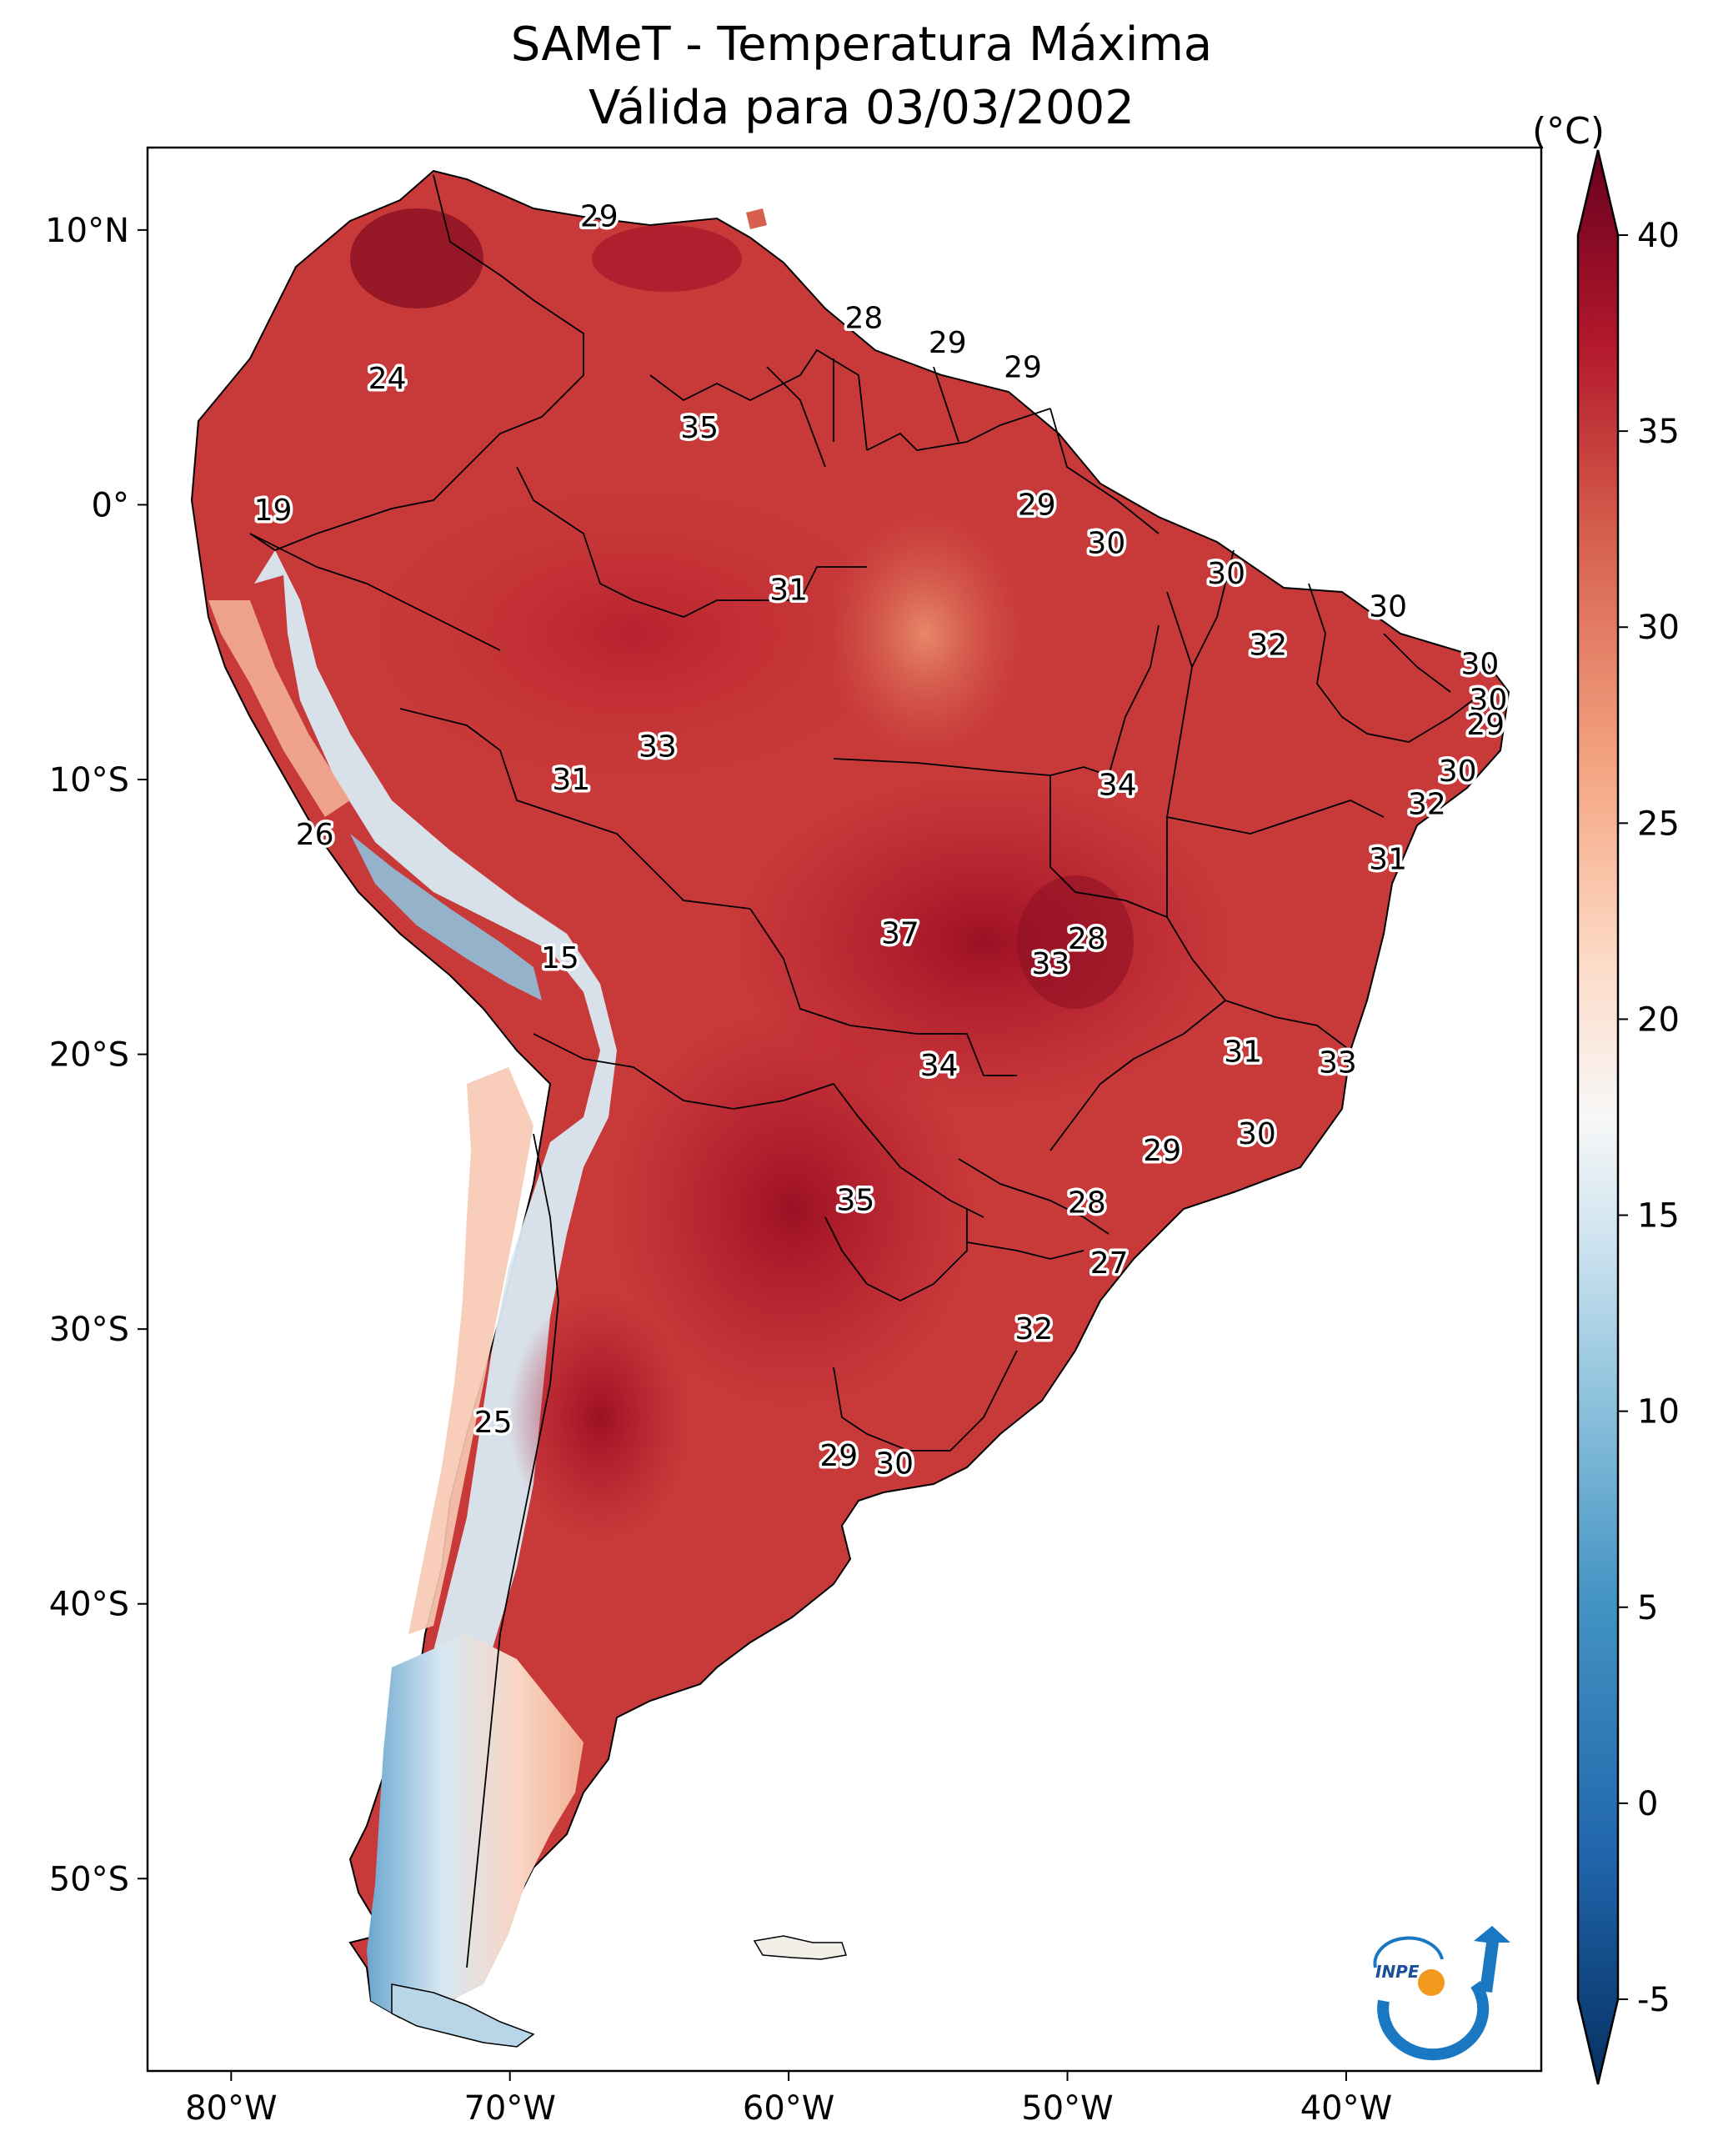 The image size is (1723, 2156). What do you see at coordinates (87, 231) in the screenshot?
I see `lat-tick-label: 10°N` at bounding box center [87, 231].